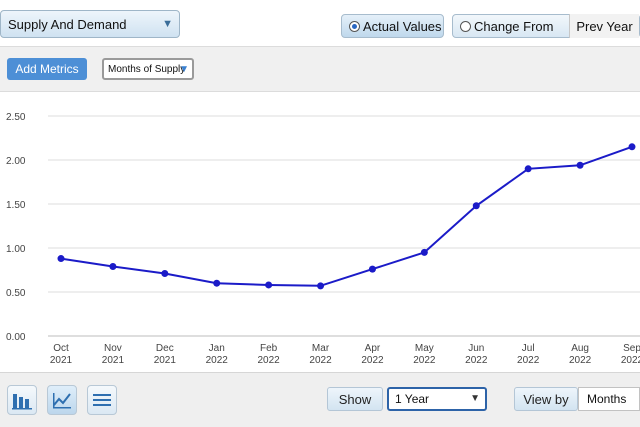 Image resolution: width=640 pixels, height=427 pixels. What do you see at coordinates (424, 348) in the screenshot?
I see `x-tick-month: May` at bounding box center [424, 348].